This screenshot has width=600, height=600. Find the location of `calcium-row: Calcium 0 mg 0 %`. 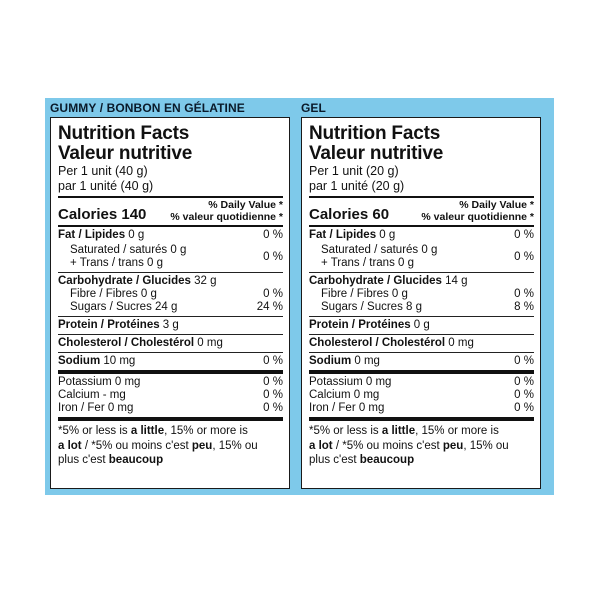

calcium-row: Calcium 0 mg 0 % is located at coordinates (421, 395).